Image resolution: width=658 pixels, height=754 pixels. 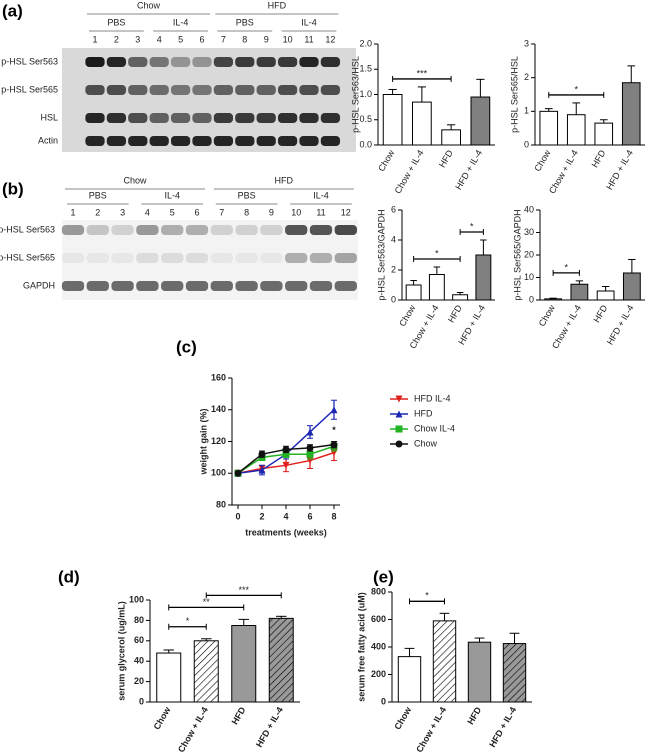 I want to click on lane-number: 1, so click(x=94, y=39).